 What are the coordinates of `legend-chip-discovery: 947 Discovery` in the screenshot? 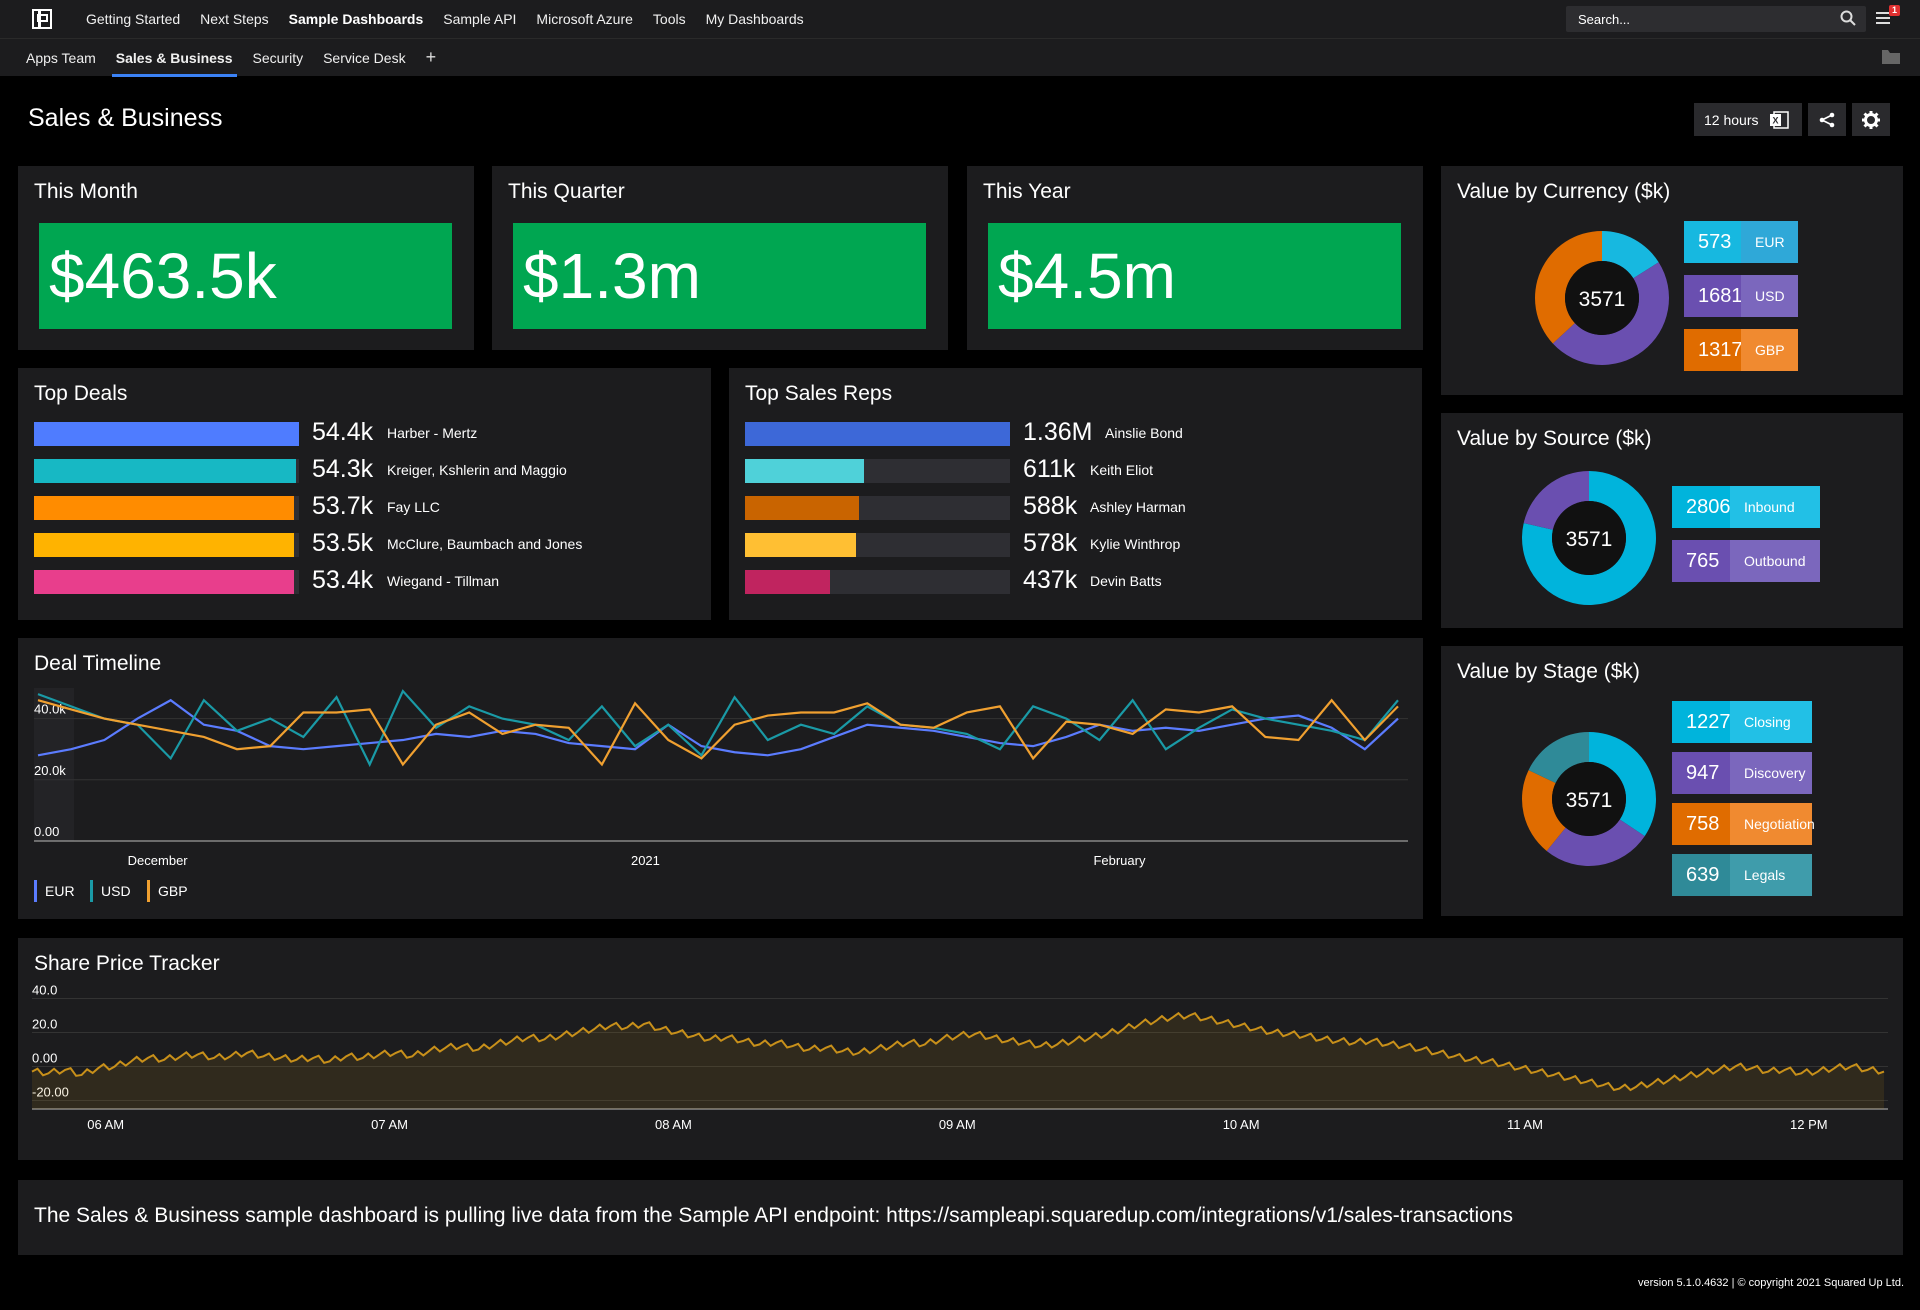 It's located at (1742, 773).